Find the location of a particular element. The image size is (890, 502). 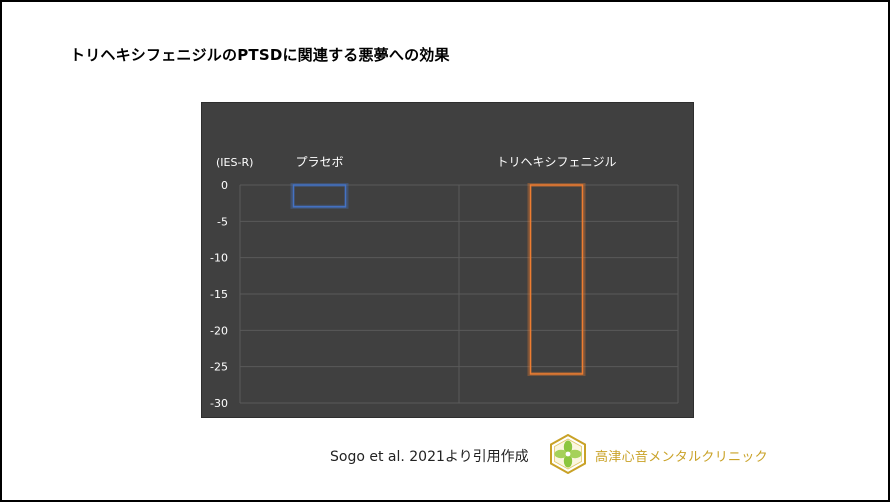

category-label: プラセボ is located at coordinates (319, 162).